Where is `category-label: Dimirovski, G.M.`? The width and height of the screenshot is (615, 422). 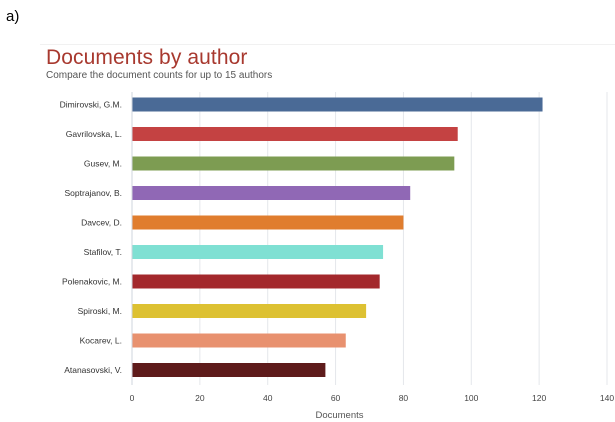
category-label: Dimirovski, G.M. is located at coordinates (91, 105).